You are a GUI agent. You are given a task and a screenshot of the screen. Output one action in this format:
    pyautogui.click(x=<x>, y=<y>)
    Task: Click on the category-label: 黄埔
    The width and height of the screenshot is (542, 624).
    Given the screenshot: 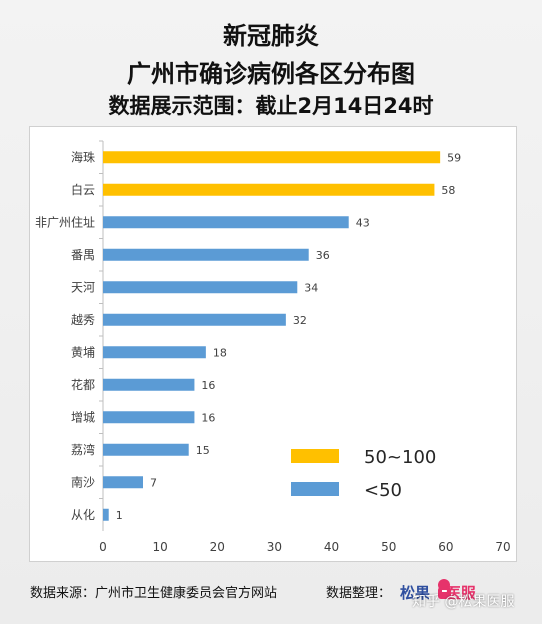 What is the action you would take?
    pyautogui.click(x=83, y=352)
    